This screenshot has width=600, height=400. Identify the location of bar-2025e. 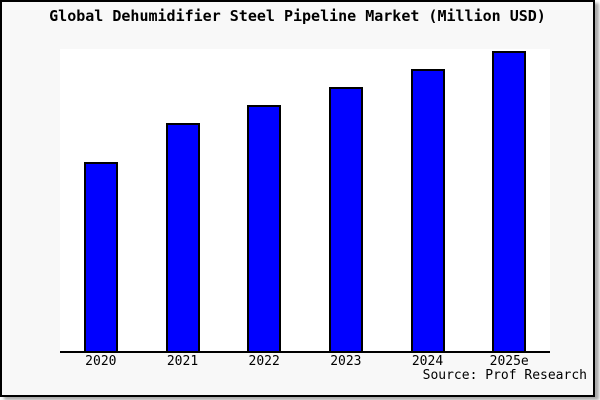
(509, 200).